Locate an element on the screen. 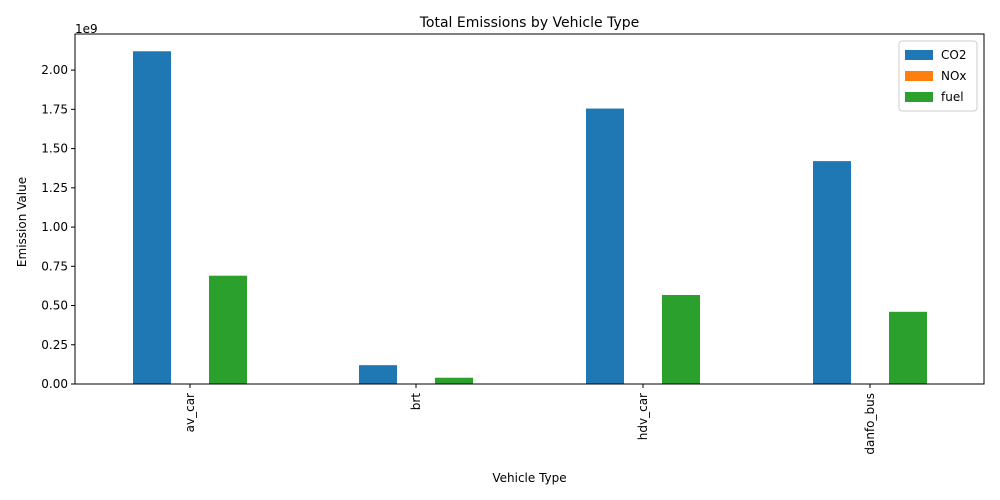 The width and height of the screenshot is (1000, 500). legend-swatch-co2 is located at coordinates (919, 55).